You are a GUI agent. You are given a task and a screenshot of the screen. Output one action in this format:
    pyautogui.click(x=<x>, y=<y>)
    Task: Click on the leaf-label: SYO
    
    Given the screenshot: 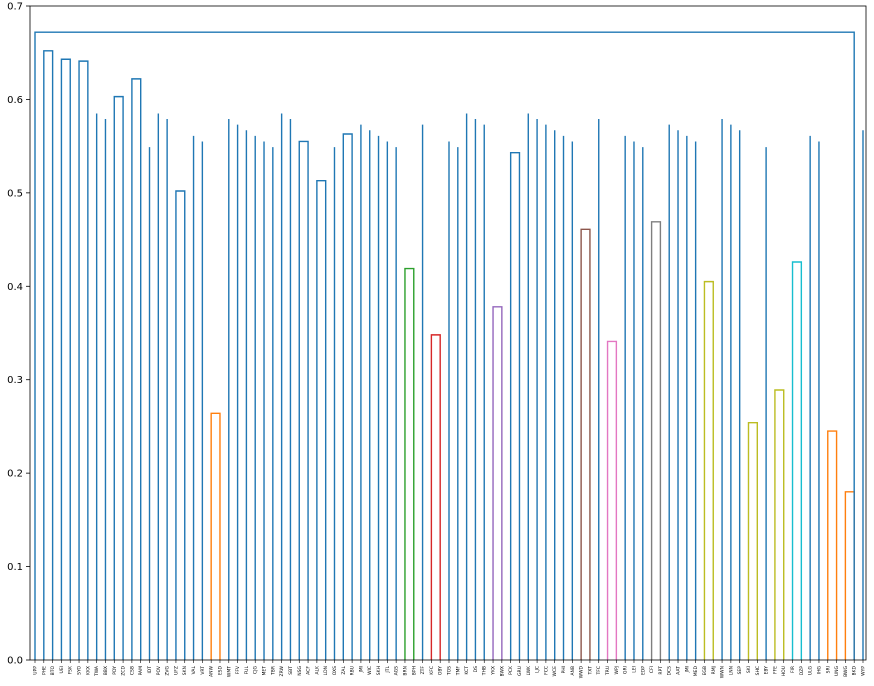 What is the action you would take?
    pyautogui.click(x=80, y=670)
    